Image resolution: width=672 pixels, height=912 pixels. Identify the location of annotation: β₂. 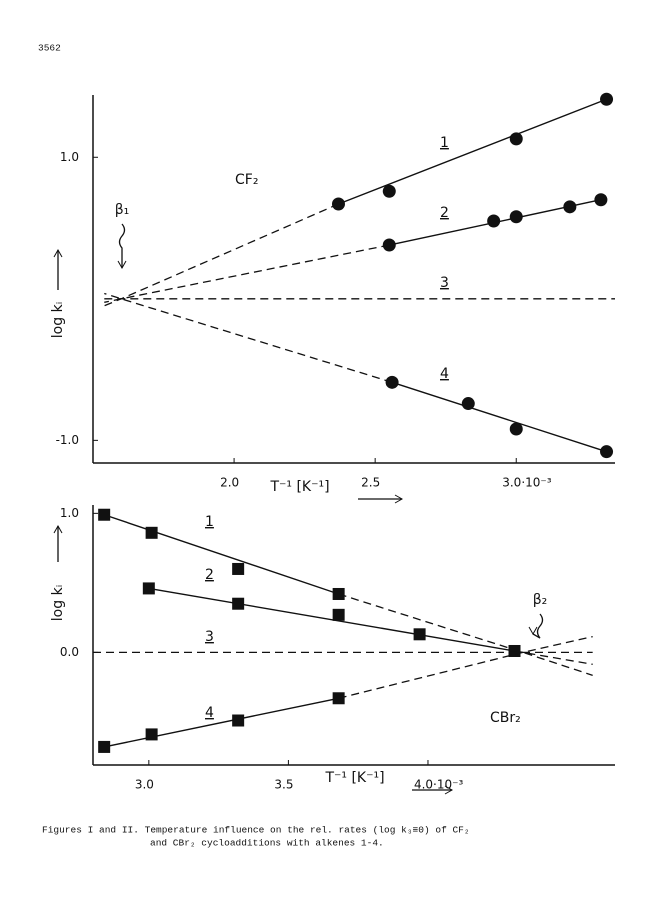
(540, 600).